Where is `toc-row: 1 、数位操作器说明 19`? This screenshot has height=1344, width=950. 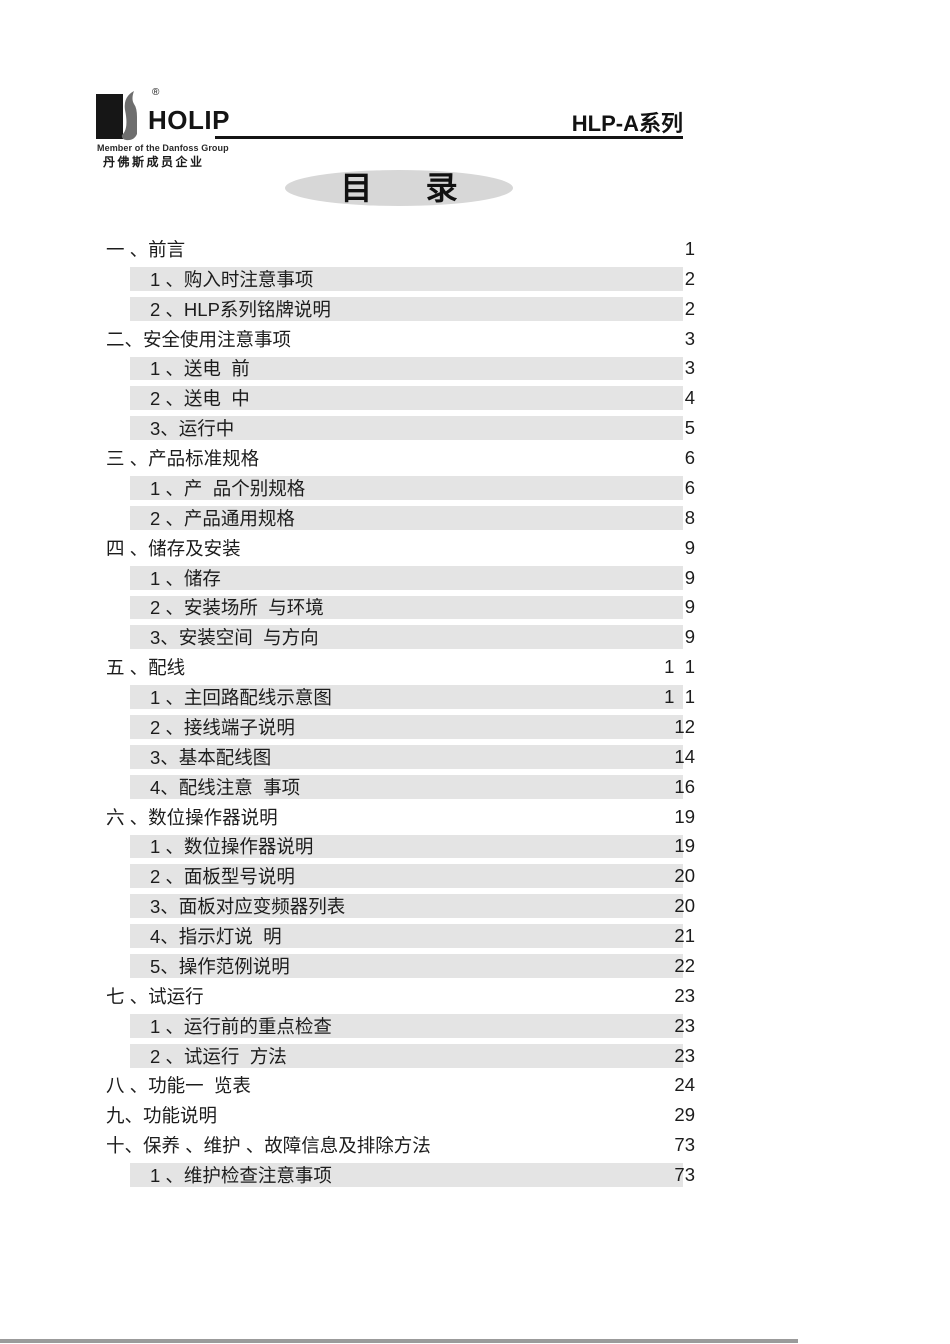
toc-row: 1 、数位操作器说明 19 is located at coordinates (475, 847).